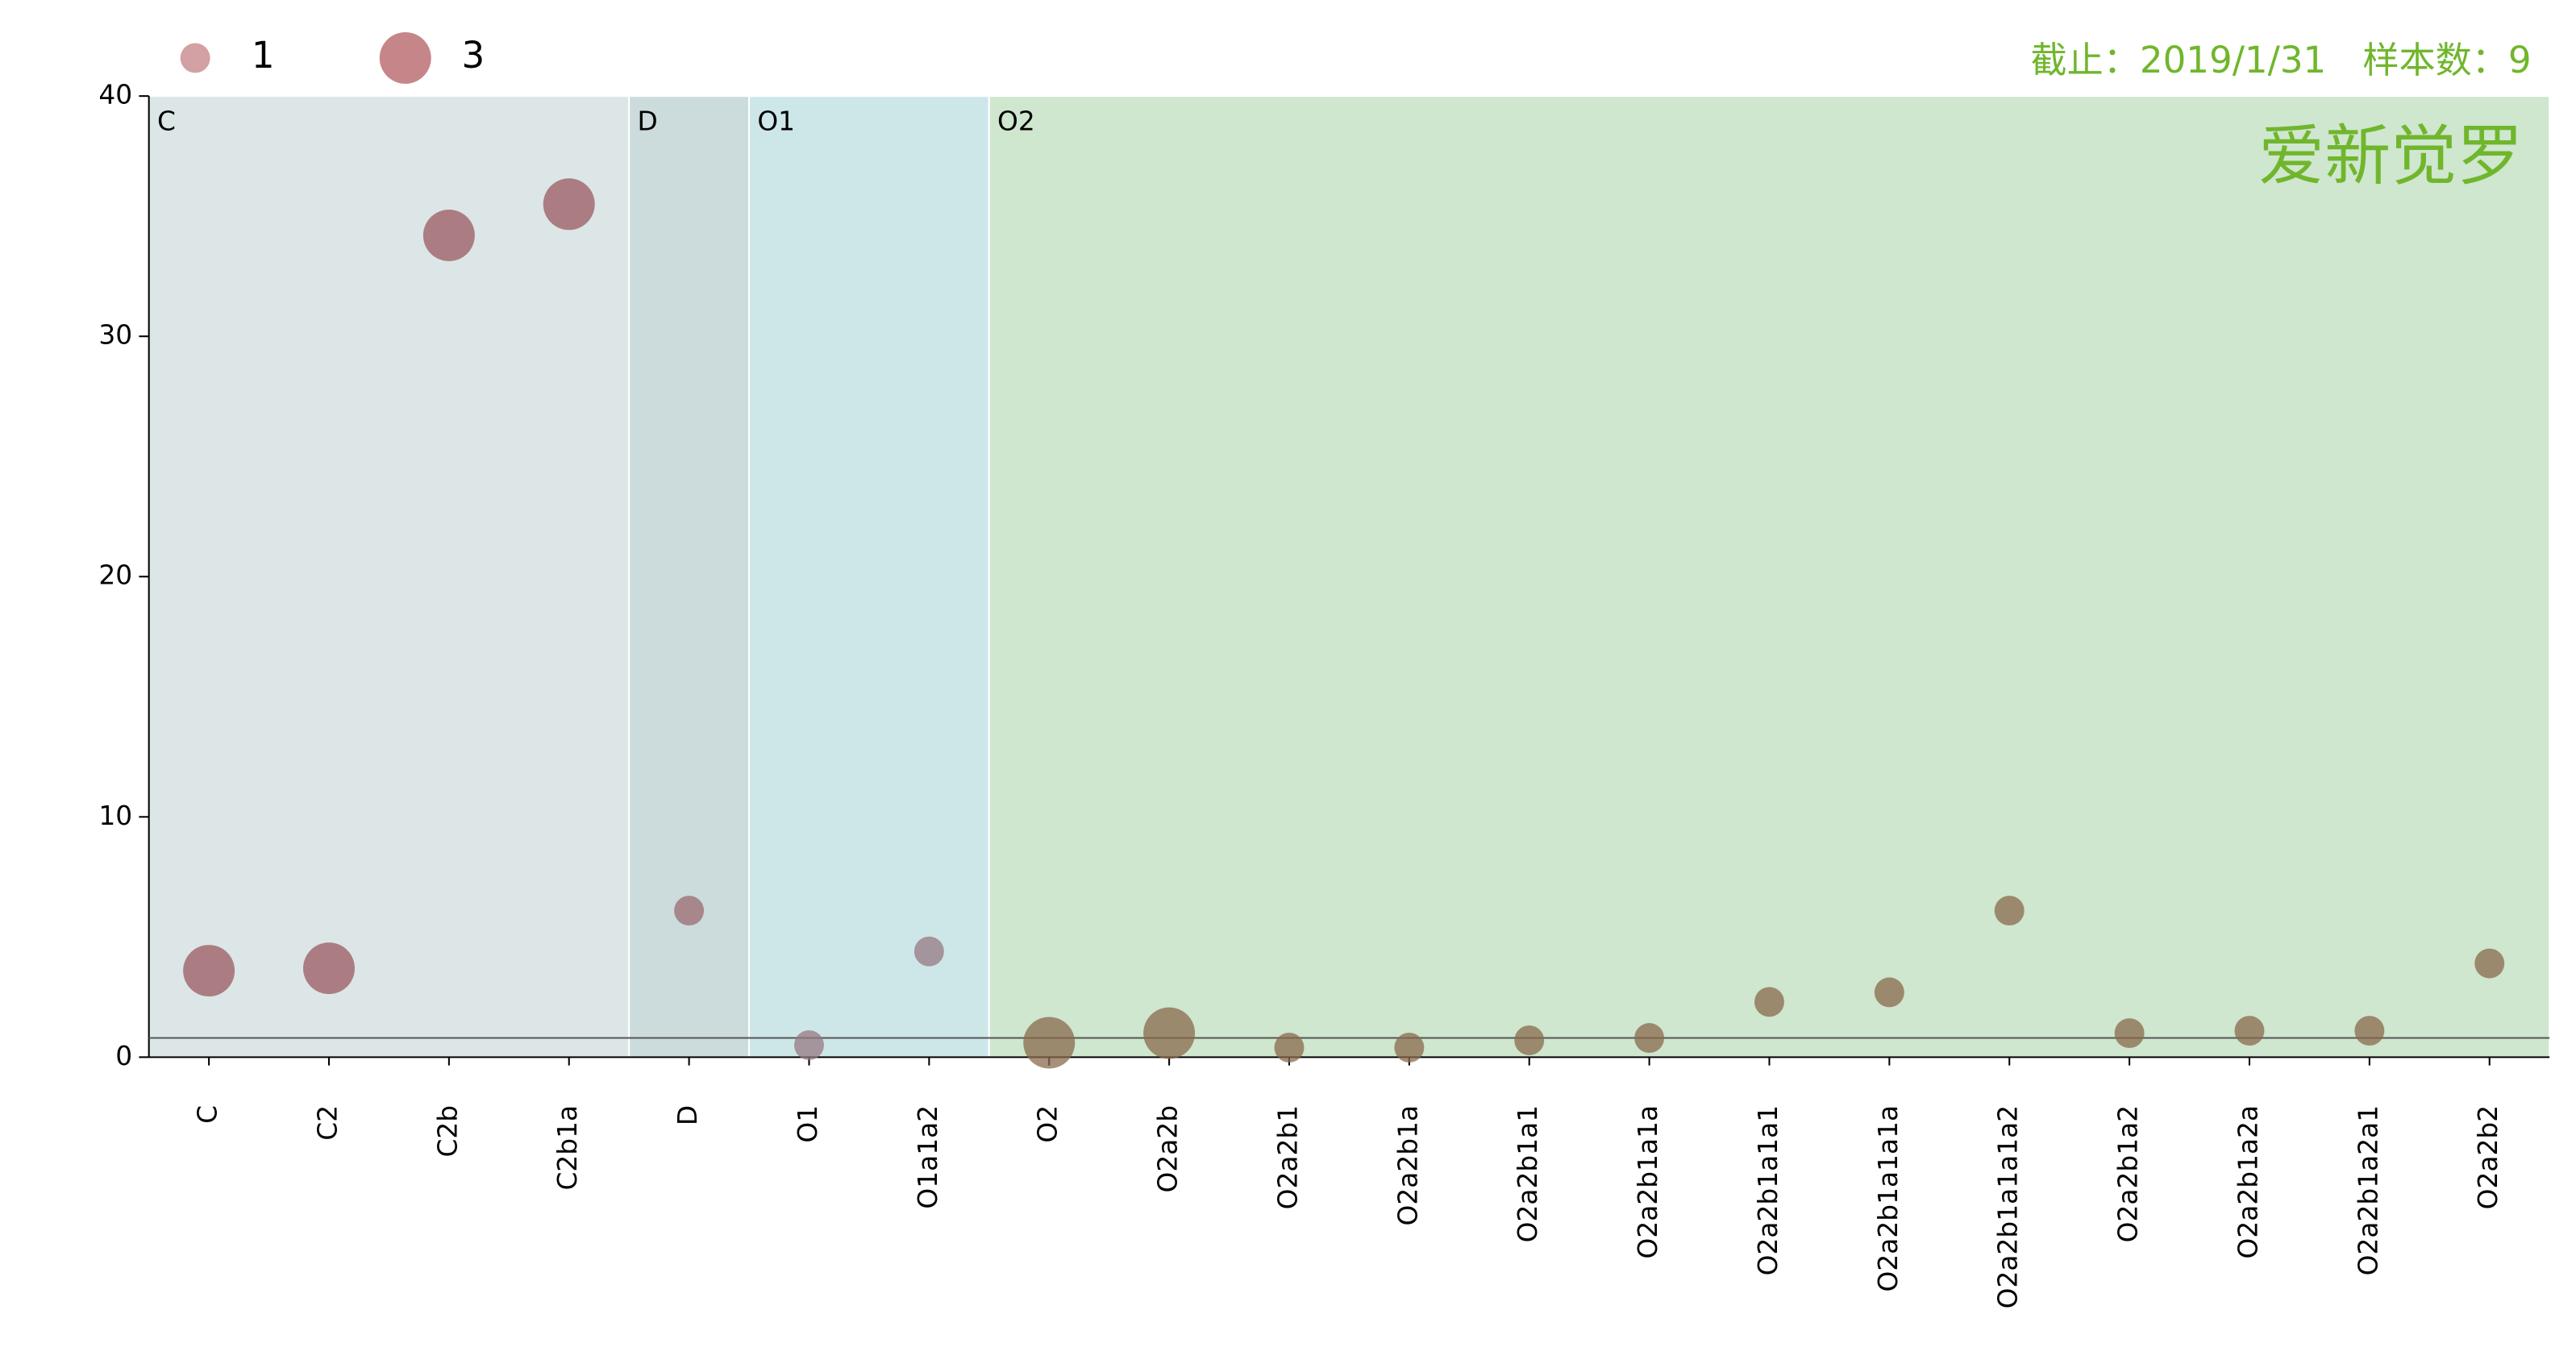 The height and width of the screenshot is (1360, 2576). Describe the element at coordinates (167, 121) in the screenshot. I see `group-label: C` at that location.